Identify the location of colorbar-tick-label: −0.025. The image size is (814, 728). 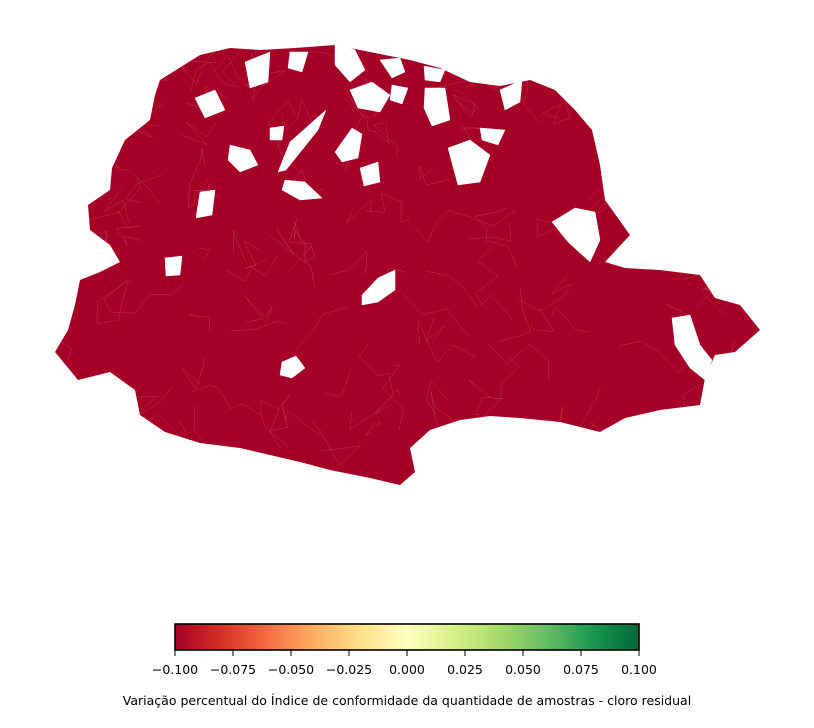
(349, 669).